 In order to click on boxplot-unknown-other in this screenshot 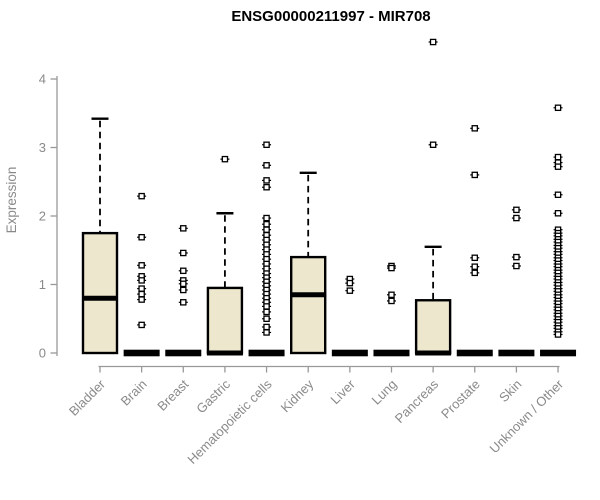, I will do `click(558, 230)`.